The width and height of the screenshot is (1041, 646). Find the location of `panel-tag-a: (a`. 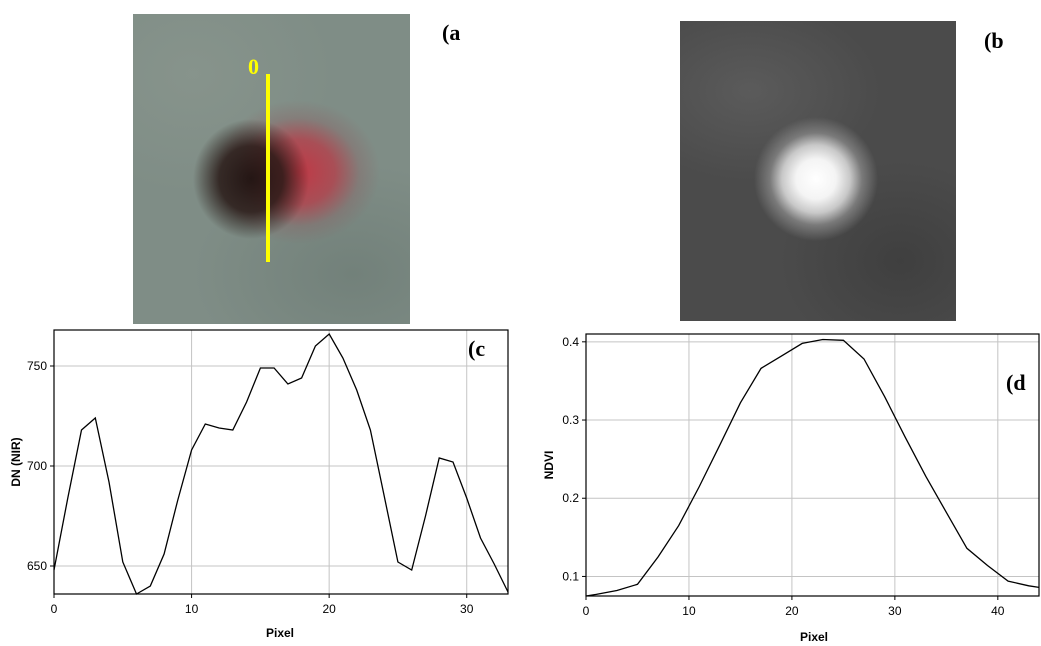

panel-tag-a: (a is located at coordinates (451, 32).